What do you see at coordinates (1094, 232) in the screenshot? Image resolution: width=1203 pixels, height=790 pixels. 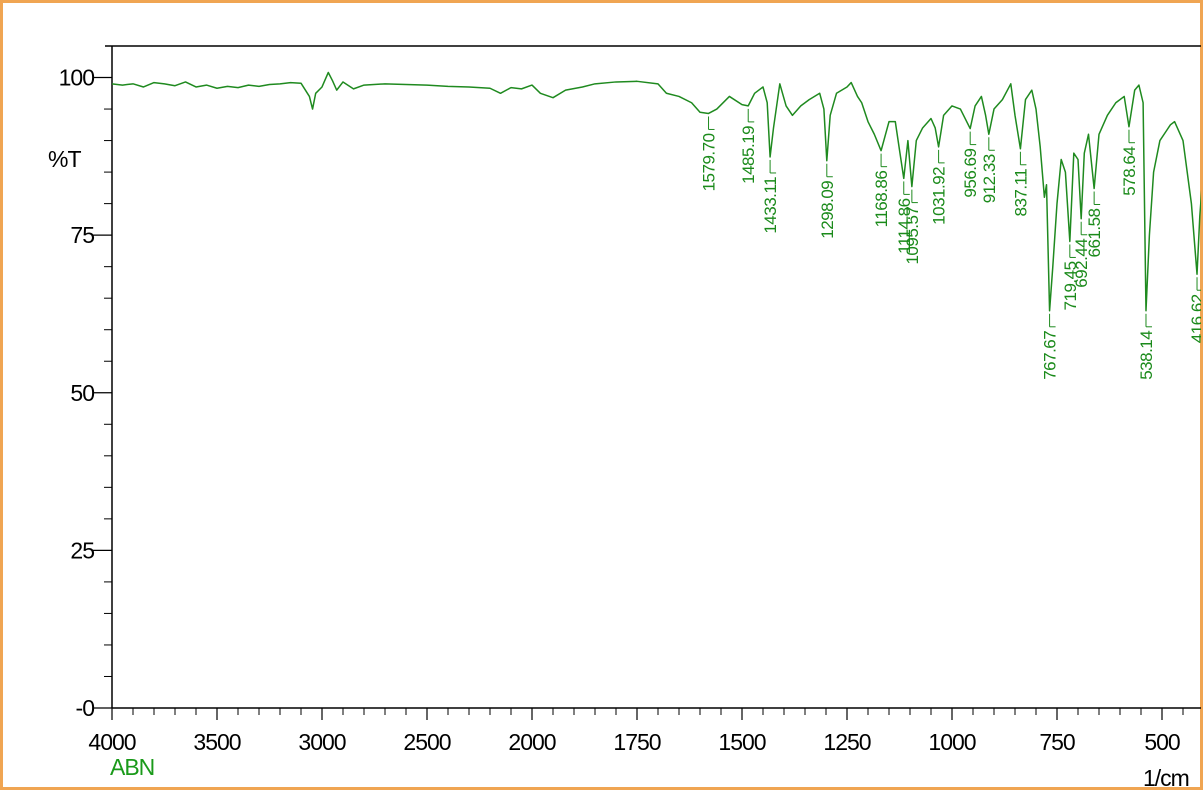 I see `peak-label: 661.58` at bounding box center [1094, 232].